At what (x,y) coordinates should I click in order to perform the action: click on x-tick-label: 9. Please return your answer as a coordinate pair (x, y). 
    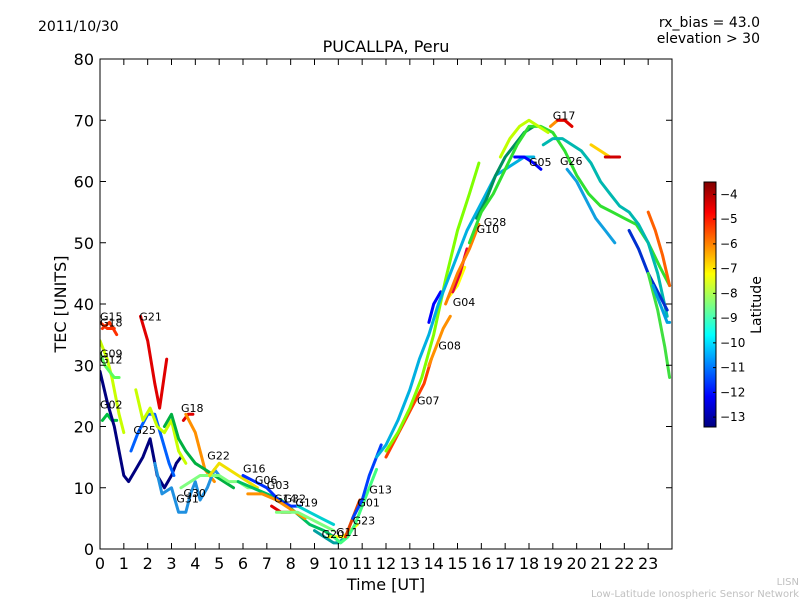
    Looking at the image, I should click on (314, 563).